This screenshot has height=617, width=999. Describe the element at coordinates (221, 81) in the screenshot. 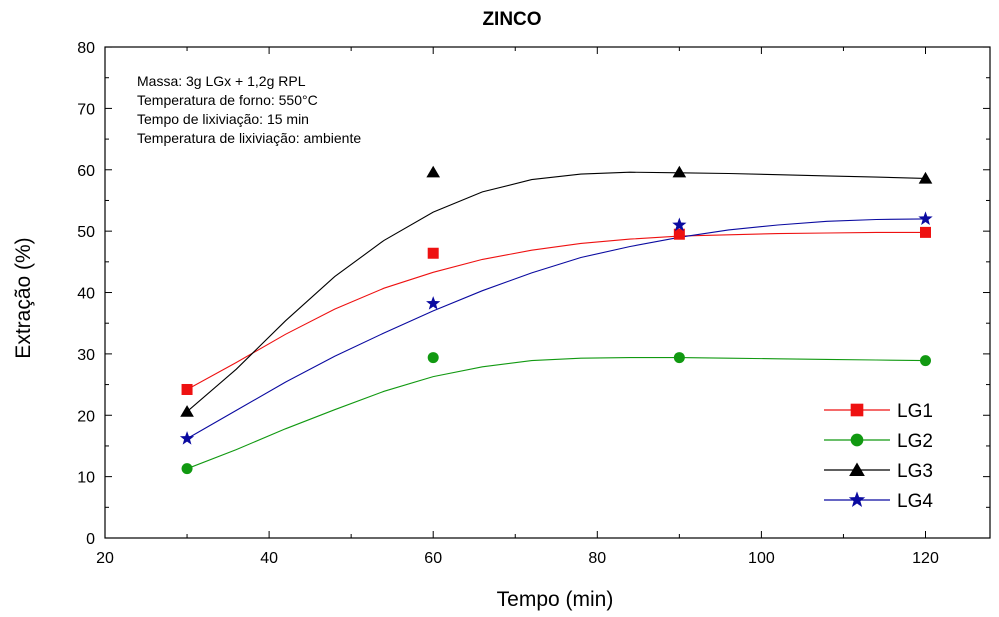

I see `annotation-line: Massa: 3g LGx + 1,2g RPL` at that location.